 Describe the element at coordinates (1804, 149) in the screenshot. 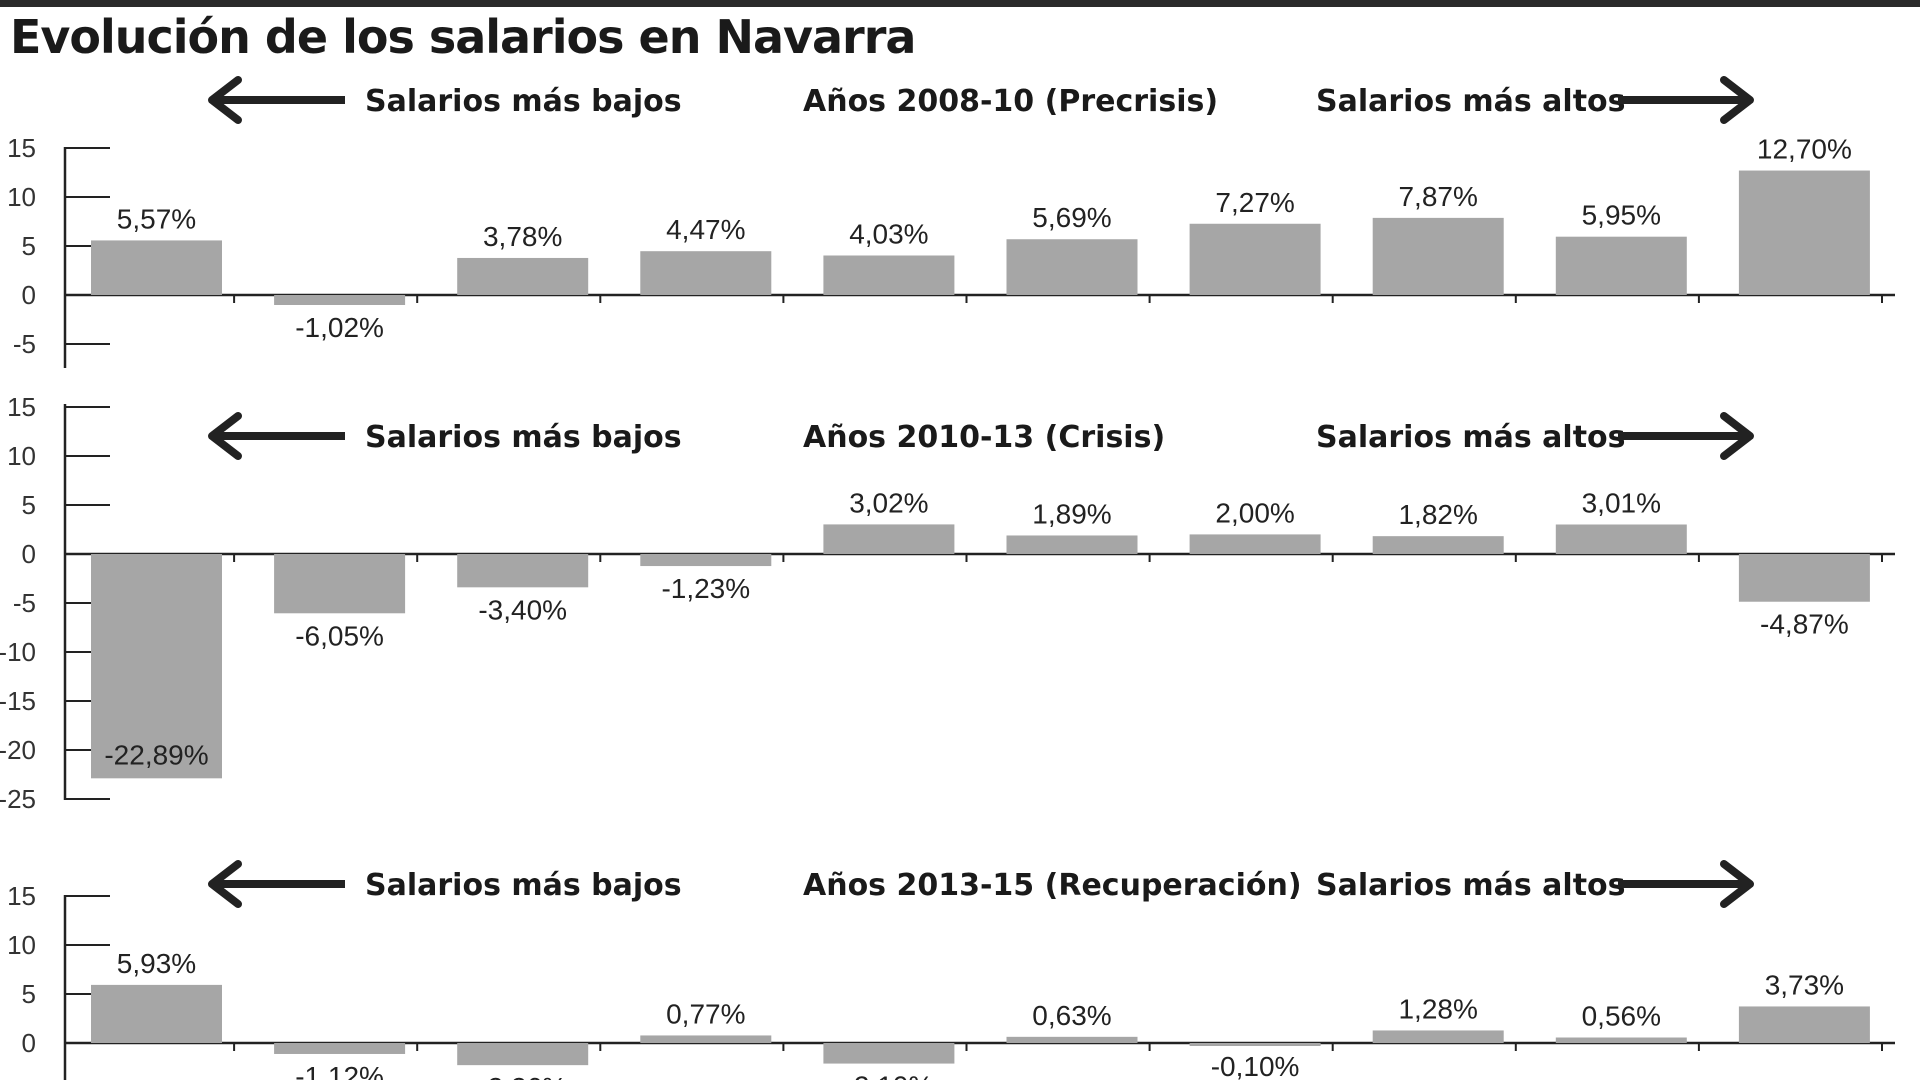

I see `panel-1-value-label: 12,70%` at that location.